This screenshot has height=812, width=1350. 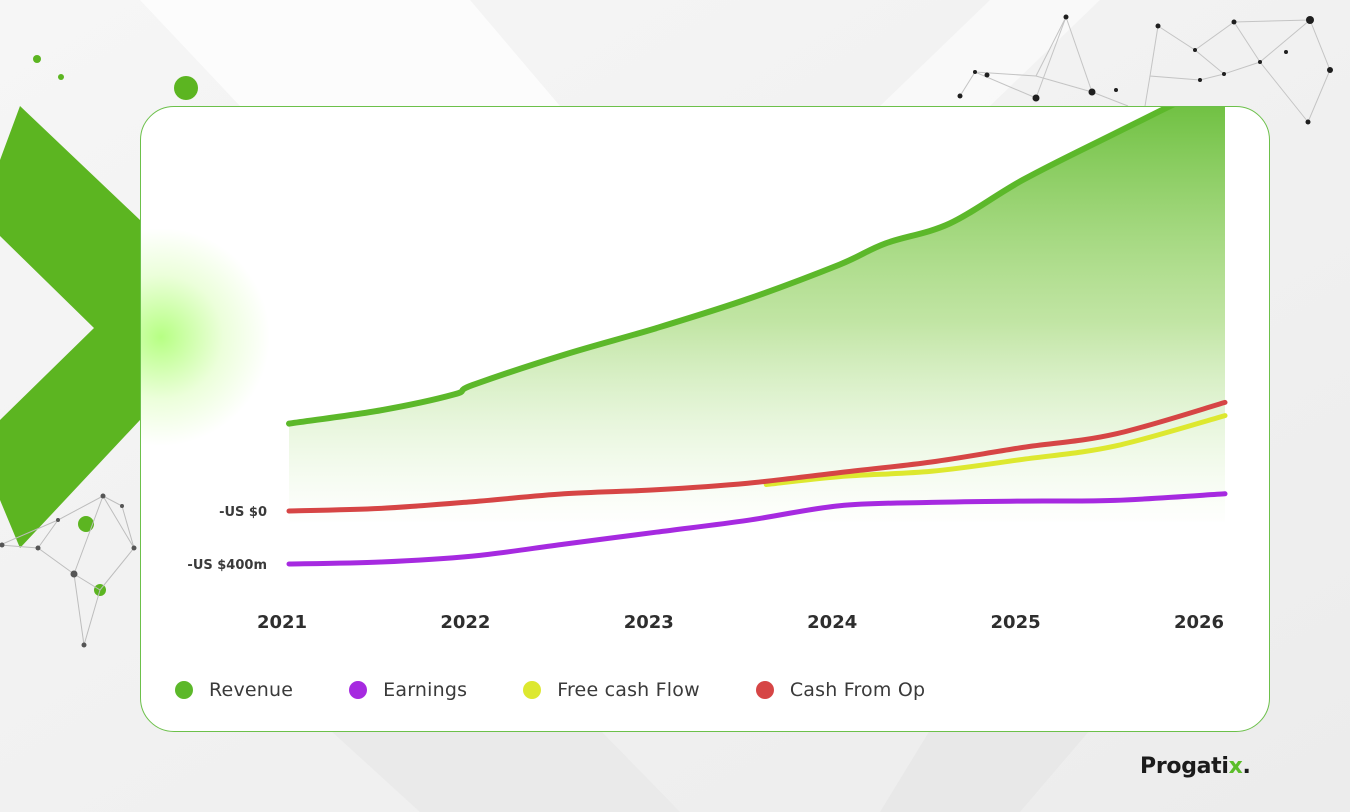 I want to click on brand-name-x: x, so click(x=1235, y=766).